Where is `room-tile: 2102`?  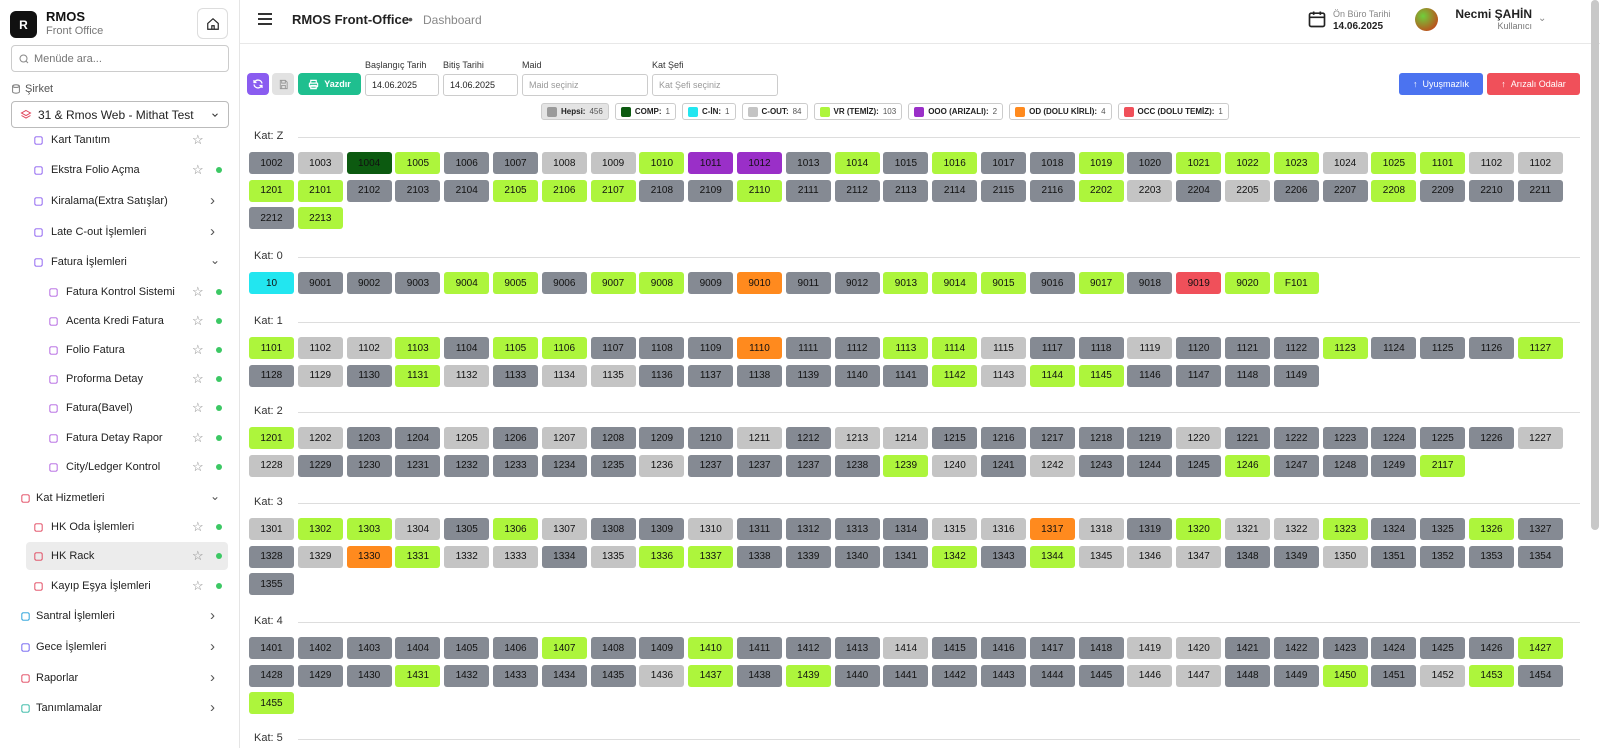
room-tile: 2102 is located at coordinates (369, 190).